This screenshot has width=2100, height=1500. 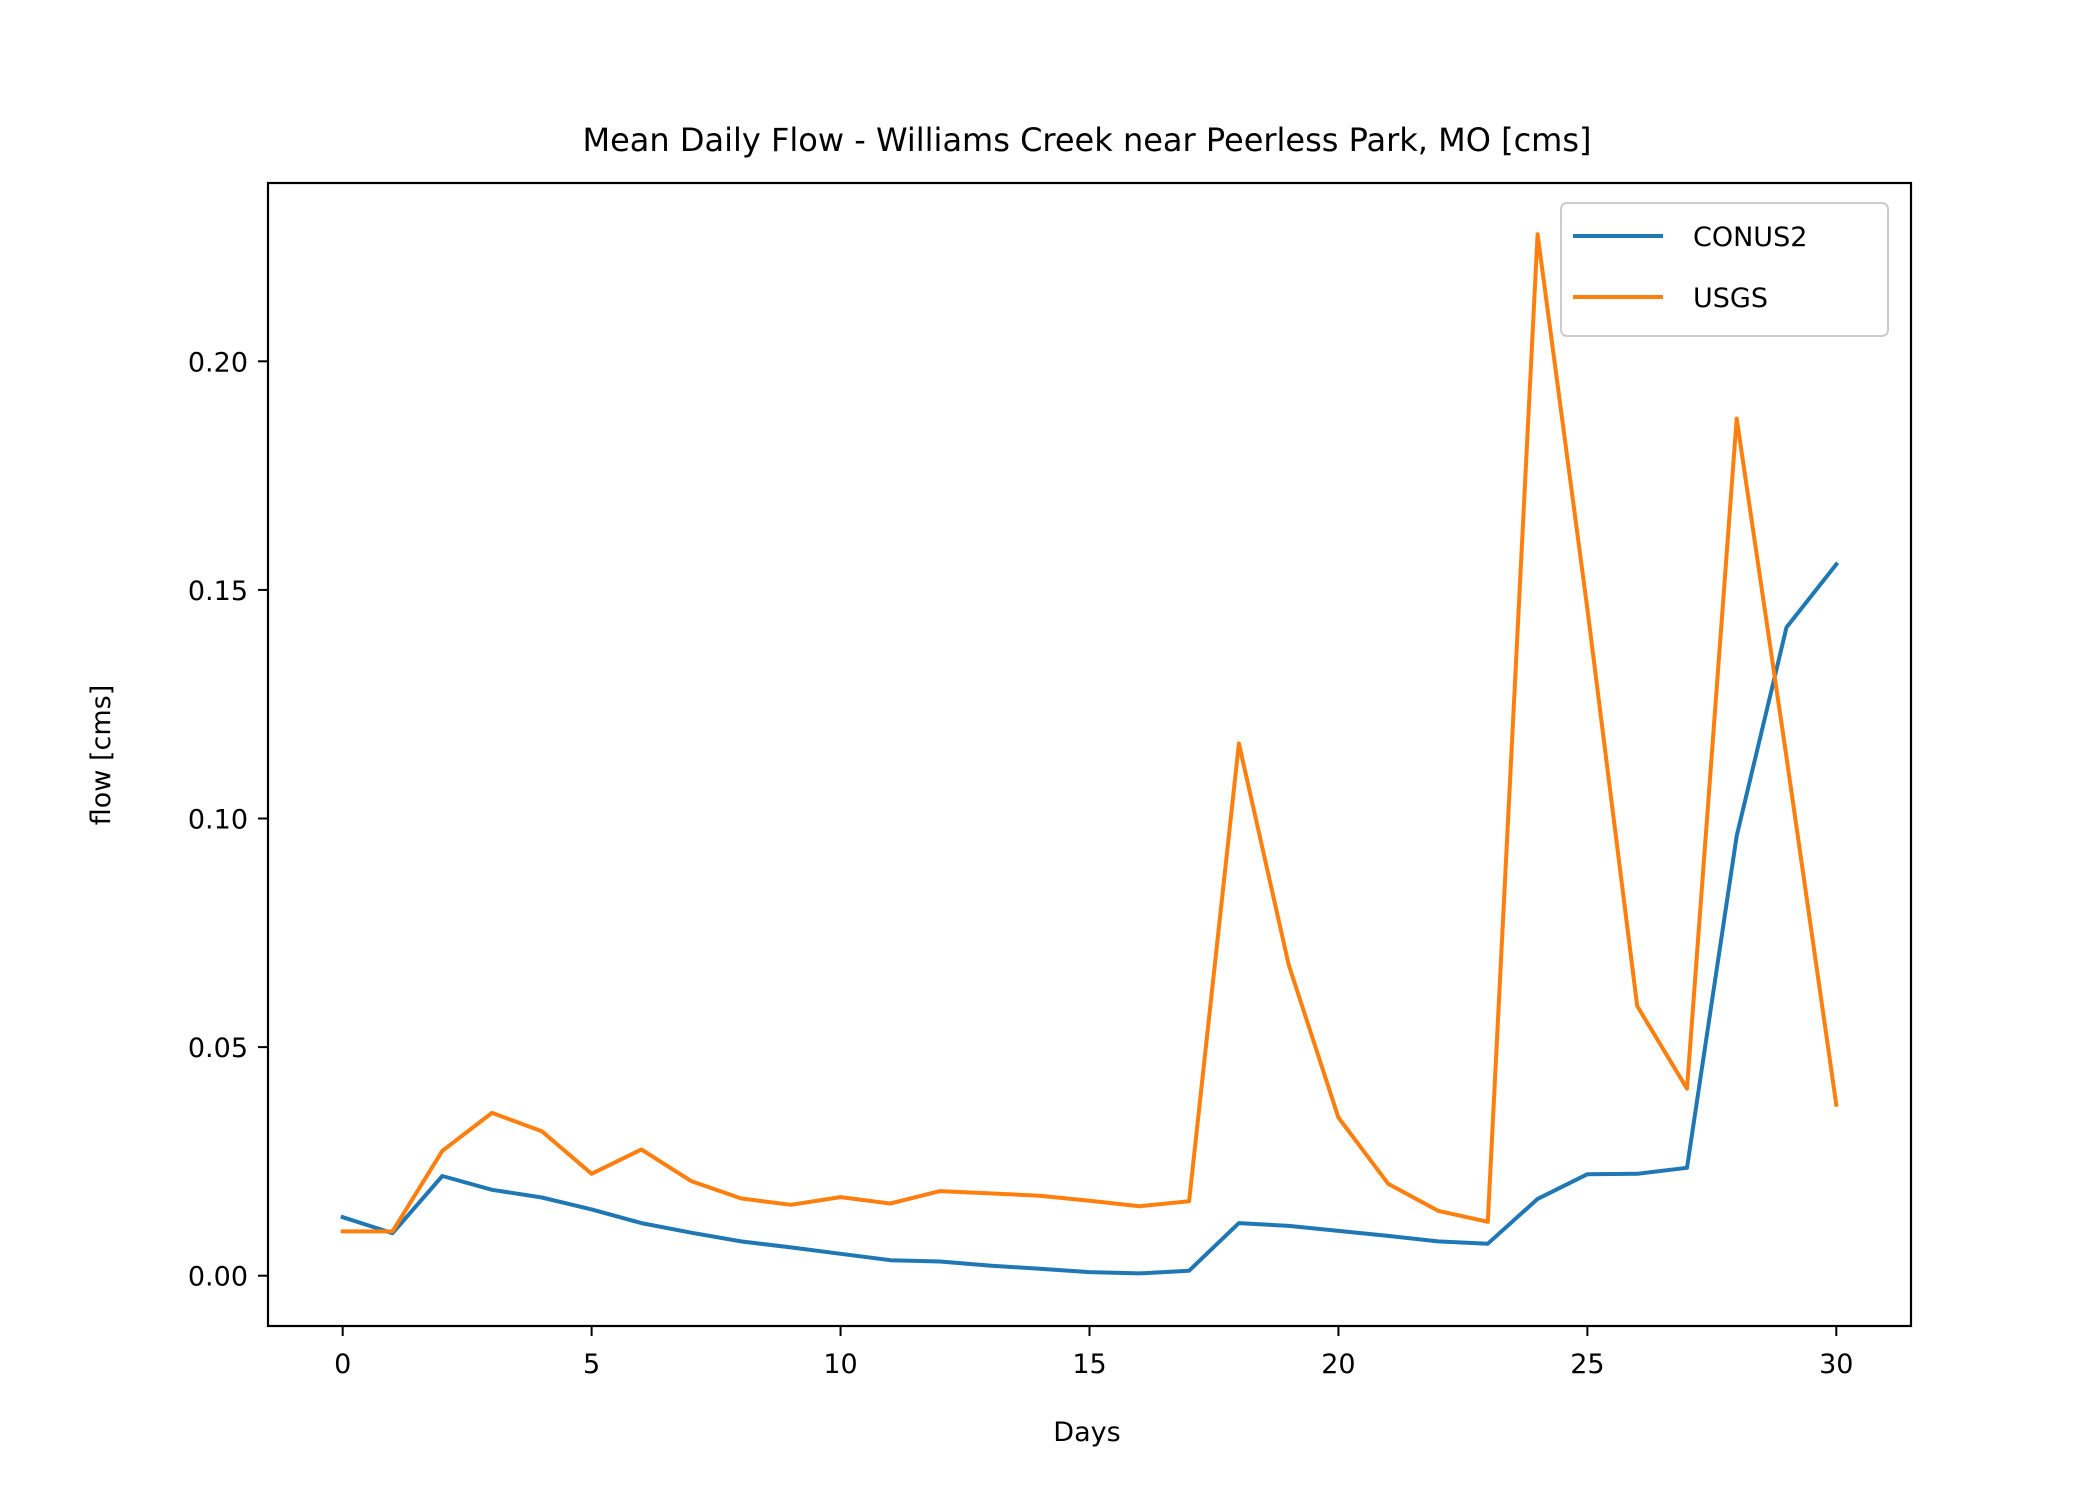 What do you see at coordinates (218, 362) in the screenshot?
I see `y-tick-label: 0.20` at bounding box center [218, 362].